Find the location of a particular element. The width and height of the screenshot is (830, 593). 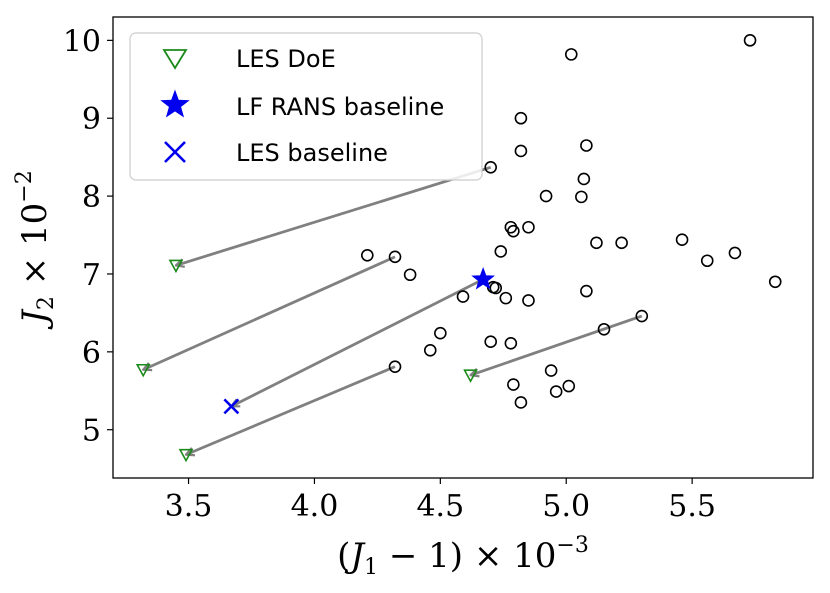

y-tick-label: 9 is located at coordinates (91, 119).